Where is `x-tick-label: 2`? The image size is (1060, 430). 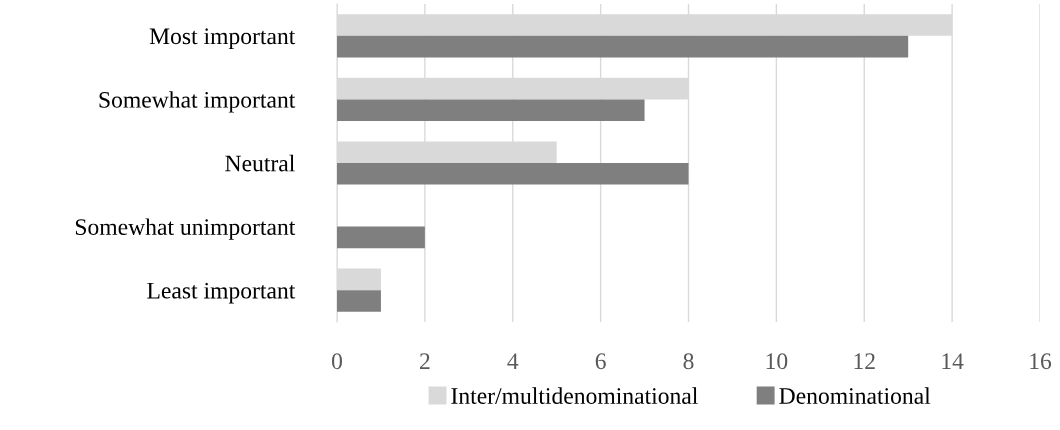 x-tick-label: 2 is located at coordinates (425, 361).